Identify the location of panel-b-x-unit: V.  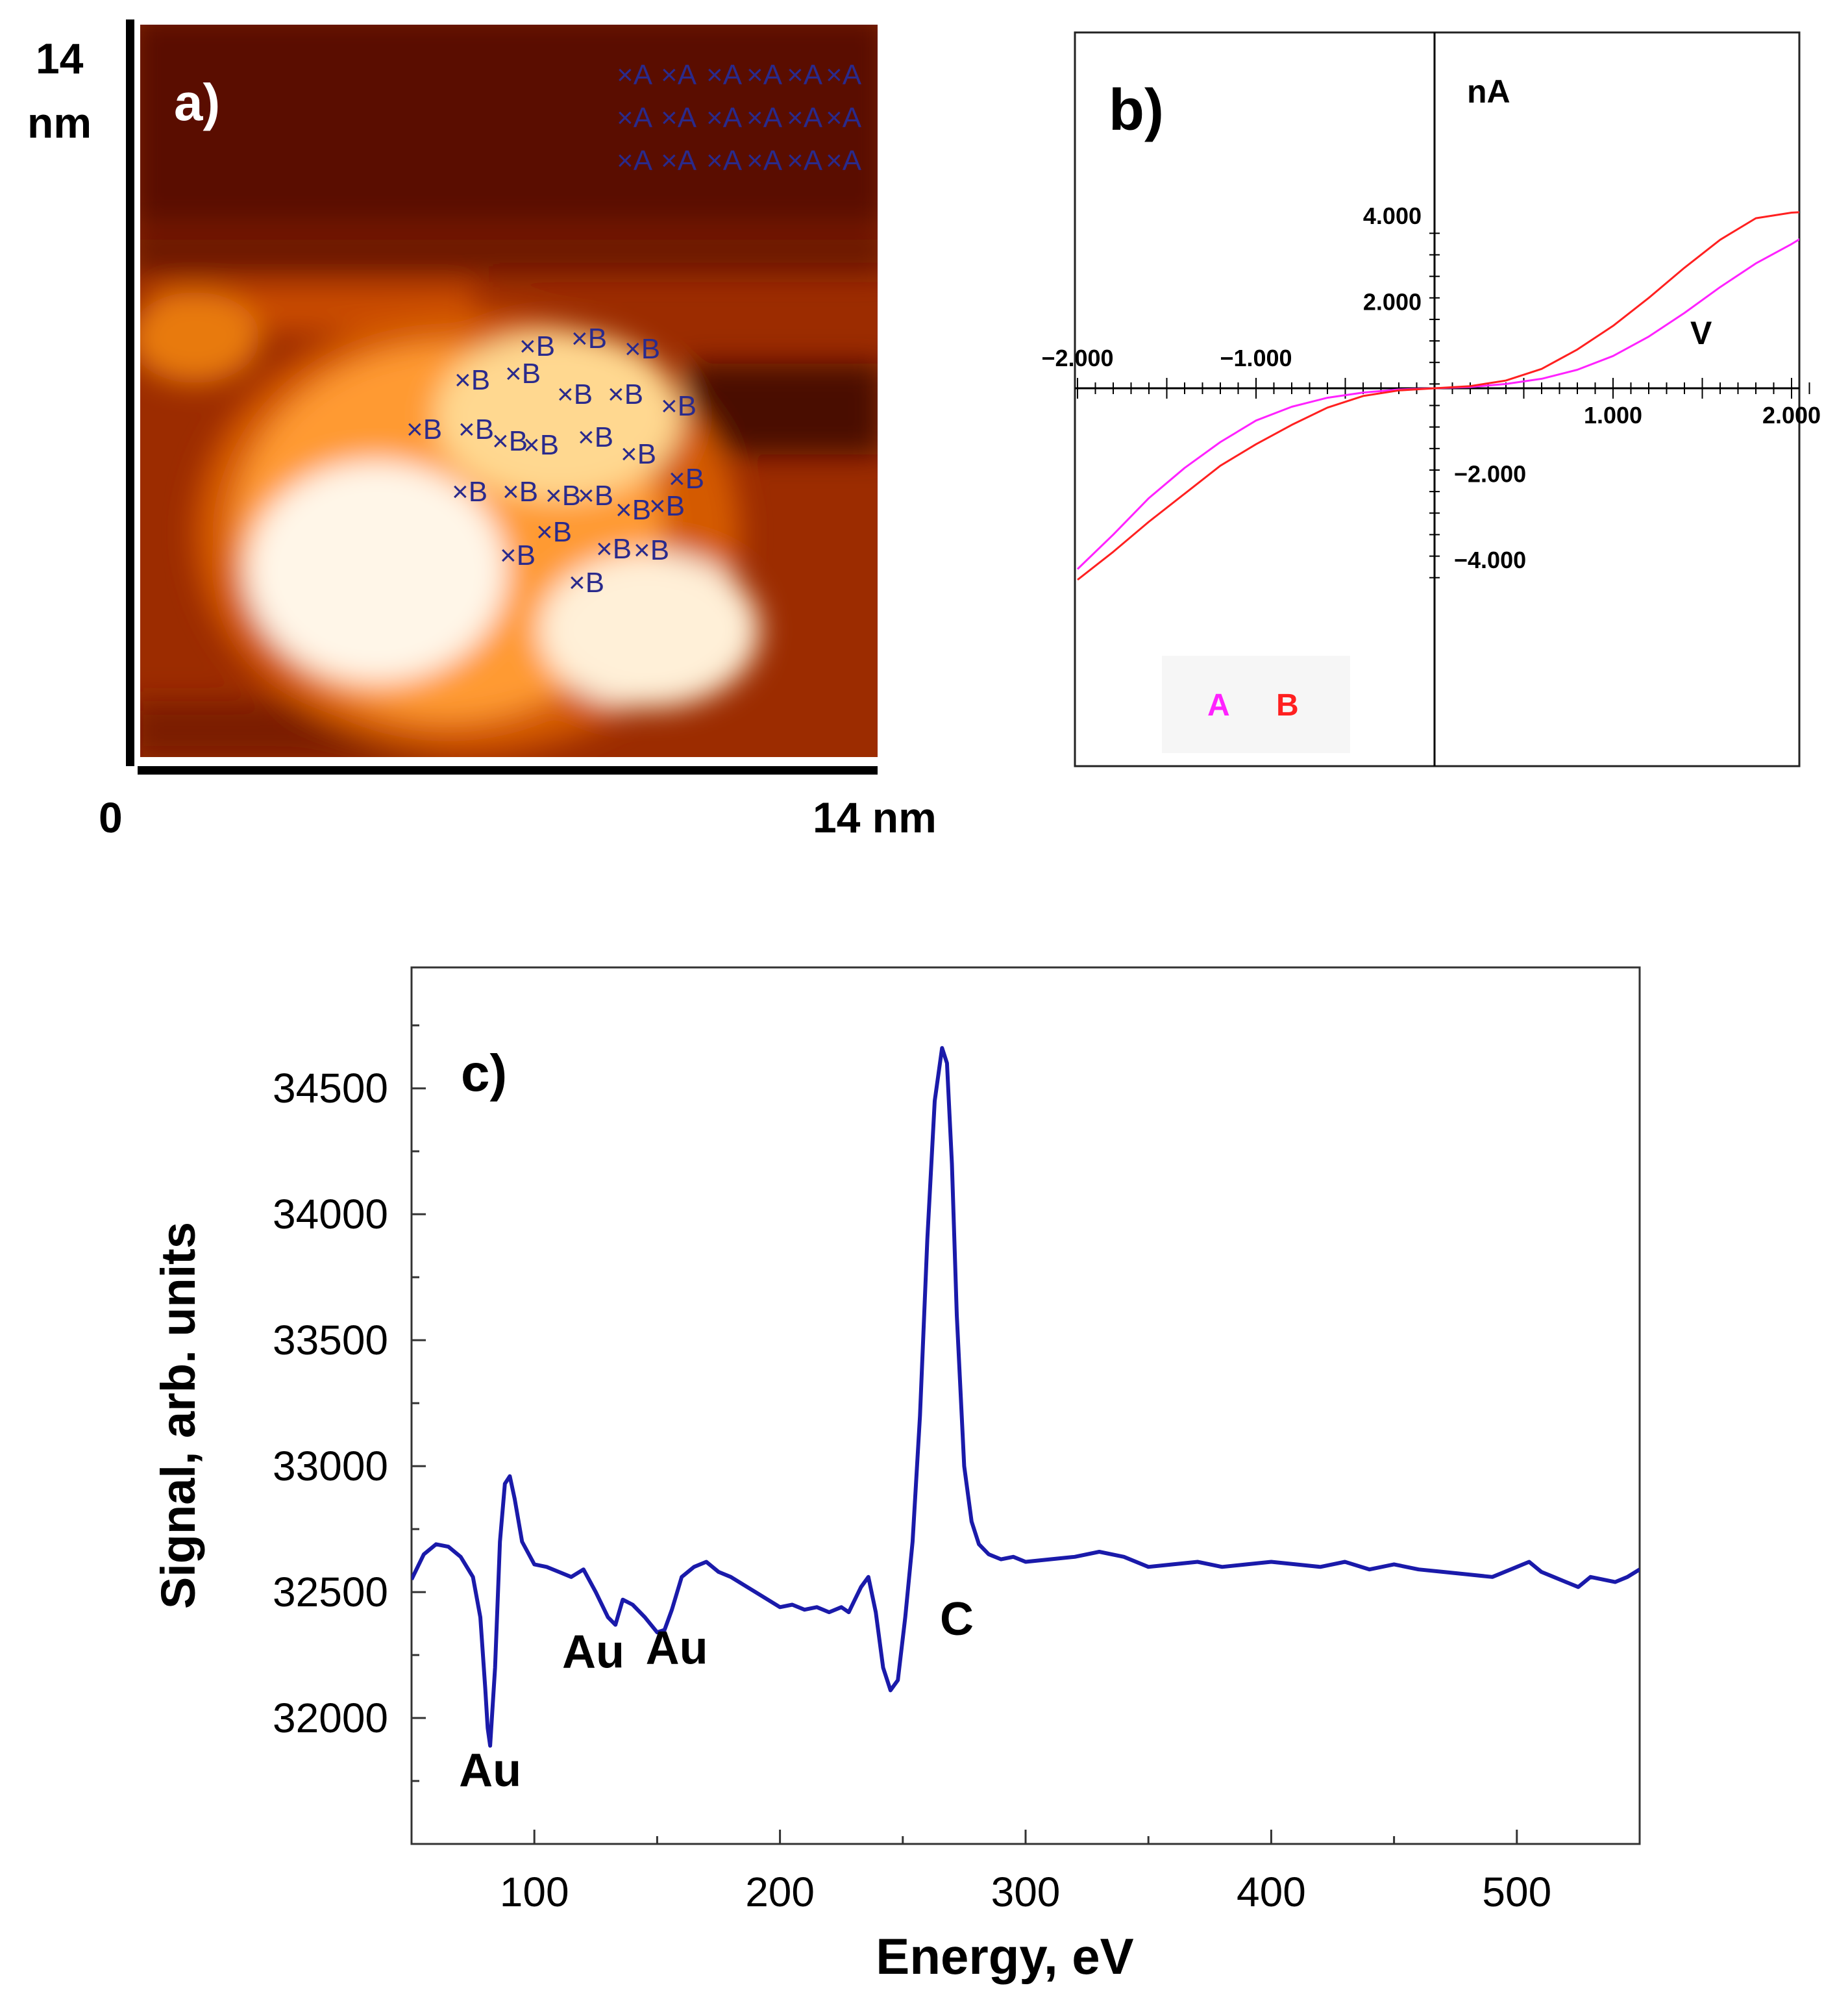
(1701, 333).